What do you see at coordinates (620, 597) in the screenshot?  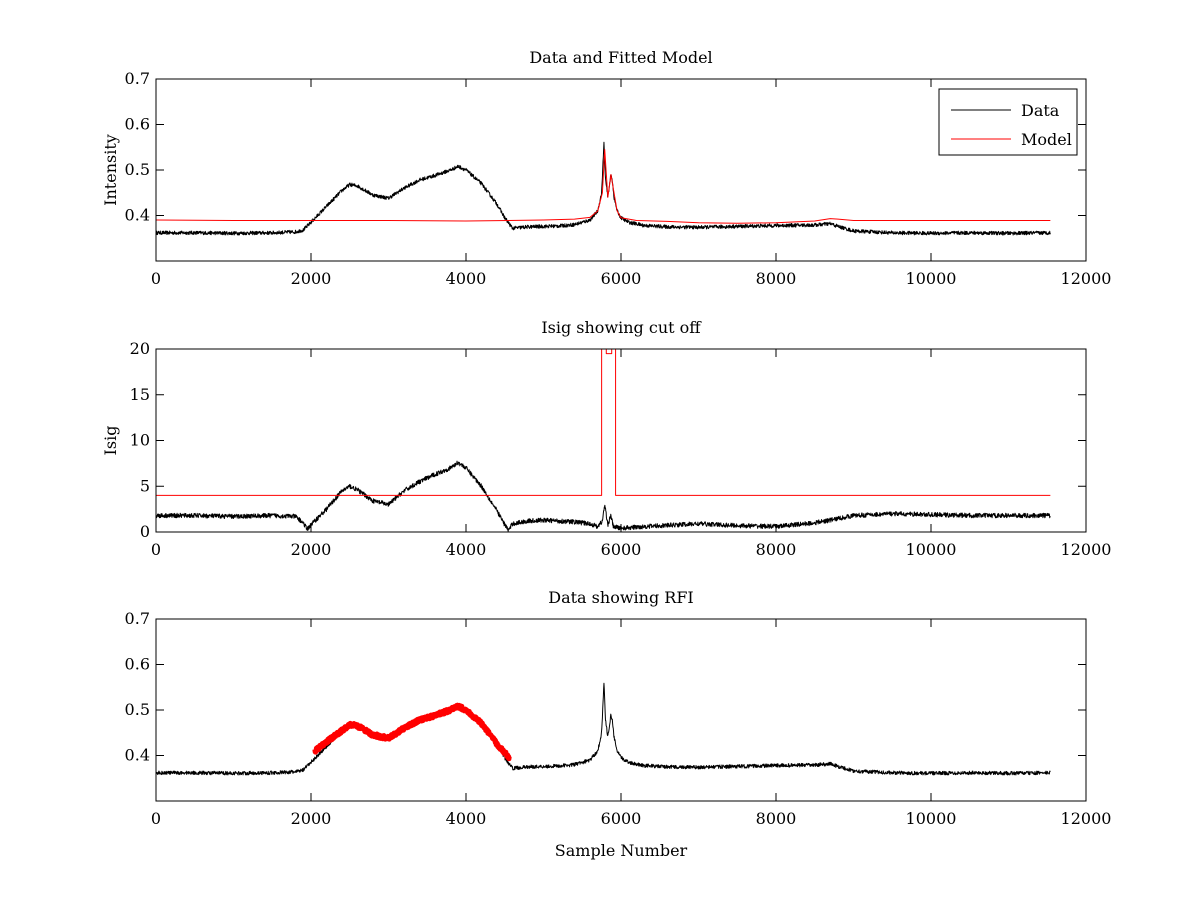 I see `chart-title: Data showing RFI` at bounding box center [620, 597].